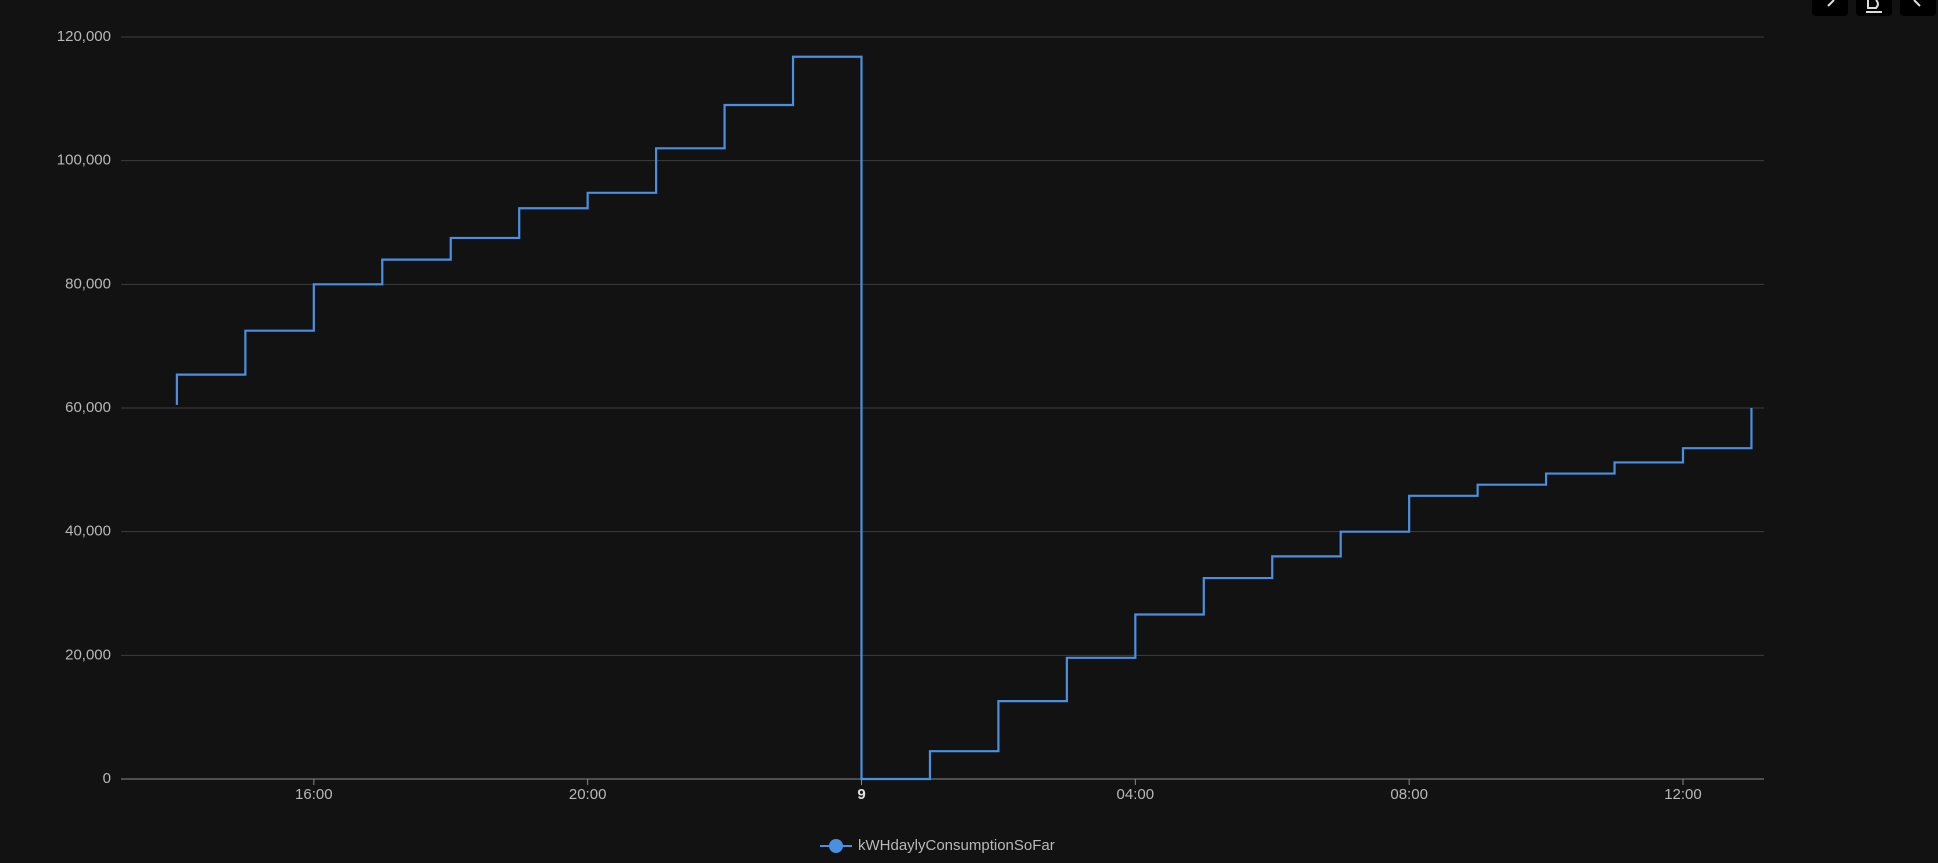  I want to click on y-tick-label: 120,000, so click(84, 36).